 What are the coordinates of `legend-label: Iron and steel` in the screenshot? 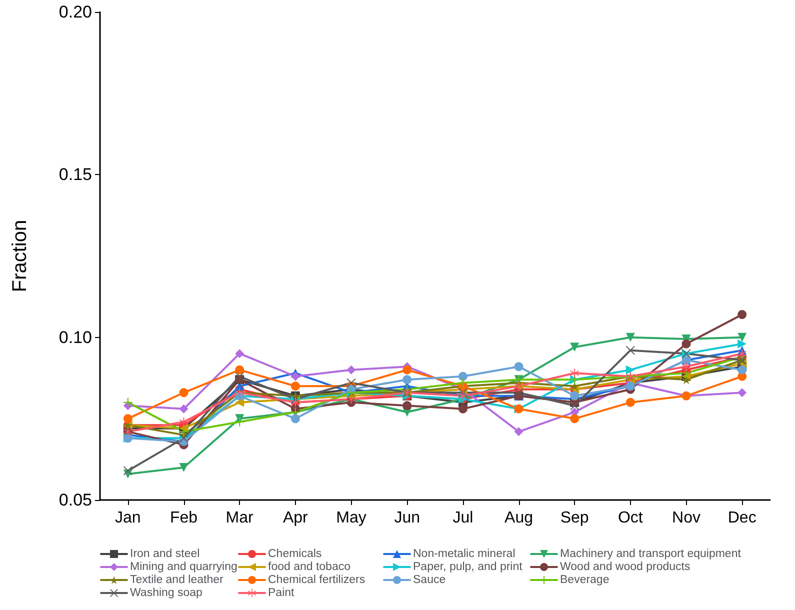 It's located at (165, 554).